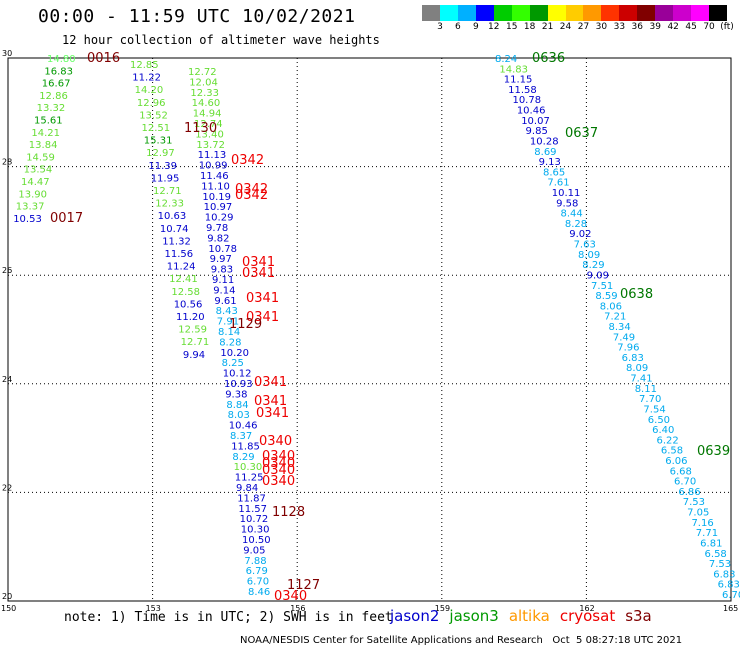 Image resolution: width=740 pixels, height=650 pixels. I want to click on wave-height-label: 7.21, so click(615, 317).